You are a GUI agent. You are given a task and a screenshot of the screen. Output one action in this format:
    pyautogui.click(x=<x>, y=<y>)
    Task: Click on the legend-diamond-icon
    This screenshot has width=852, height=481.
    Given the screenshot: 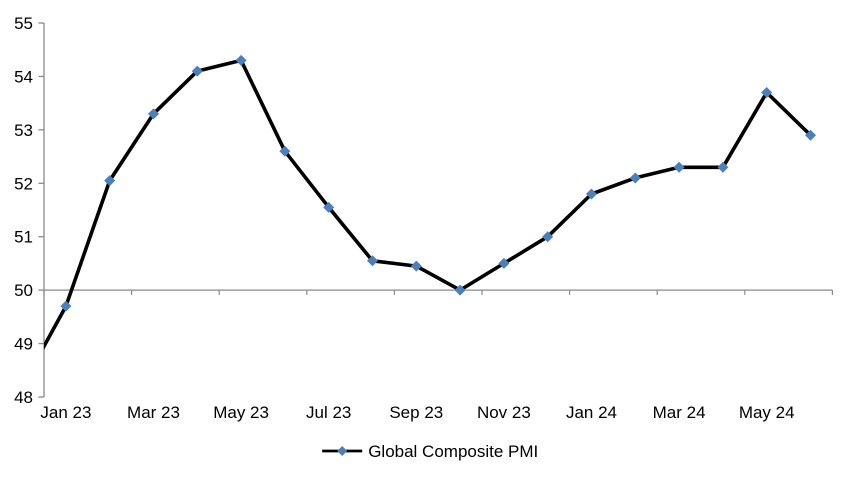 What is the action you would take?
    pyautogui.click(x=342, y=451)
    